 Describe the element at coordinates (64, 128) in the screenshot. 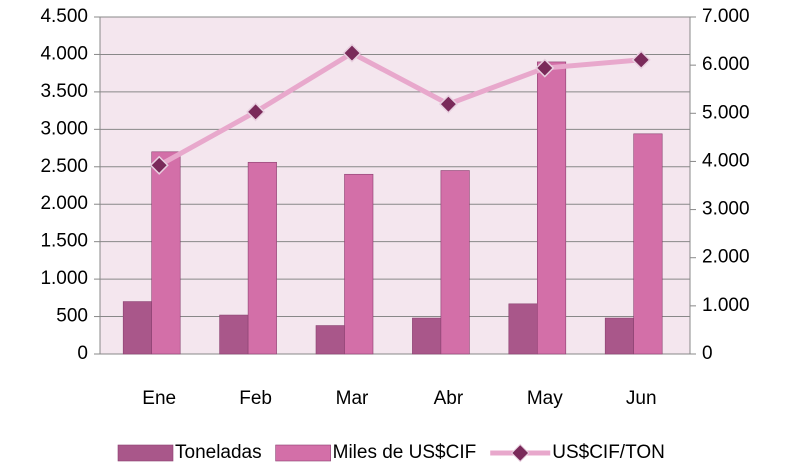

I see `y-tick-label: 3.000` at that location.